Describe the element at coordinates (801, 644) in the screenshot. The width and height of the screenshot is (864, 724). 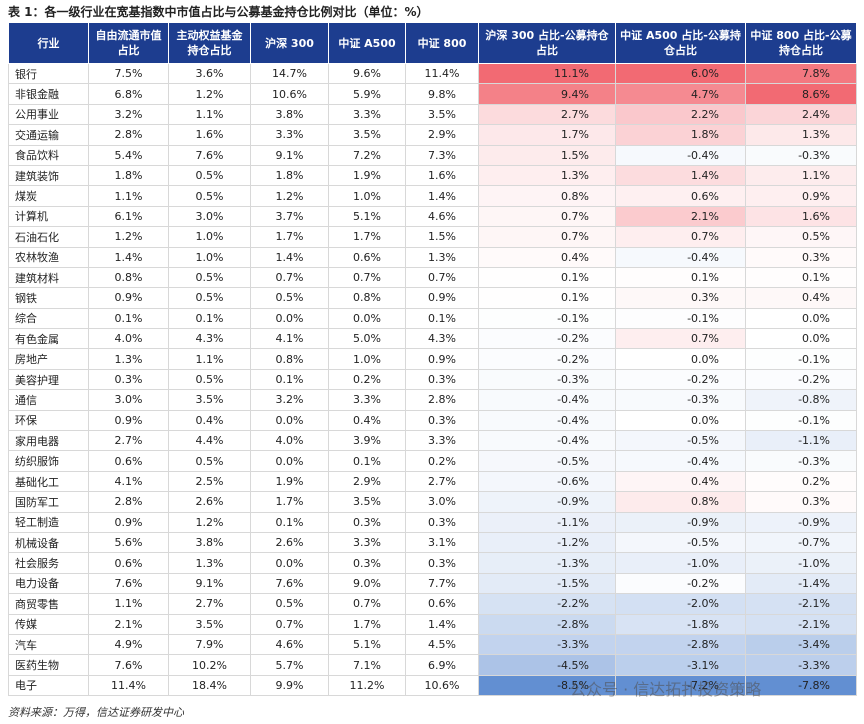
I see `value-cell: -3.4%` at that location.